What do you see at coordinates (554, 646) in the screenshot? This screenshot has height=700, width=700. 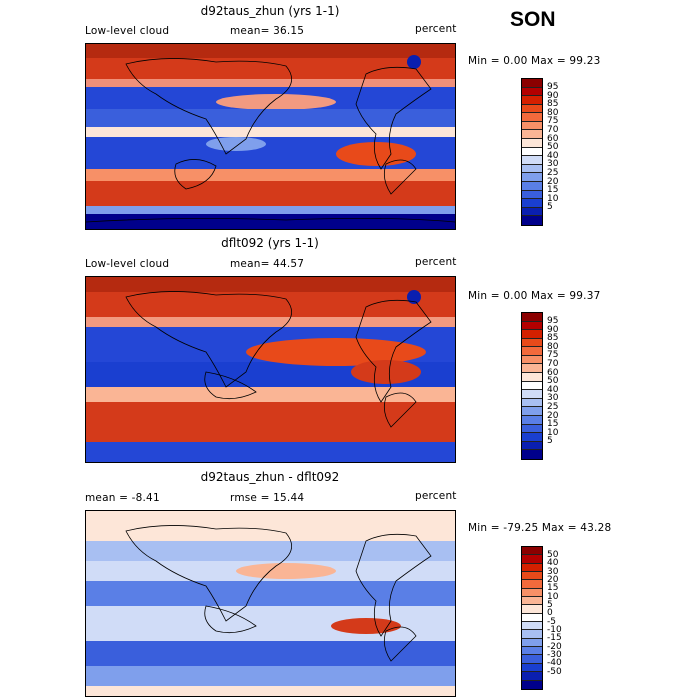 I see `colorbar-tick-label: -20` at bounding box center [554, 646].